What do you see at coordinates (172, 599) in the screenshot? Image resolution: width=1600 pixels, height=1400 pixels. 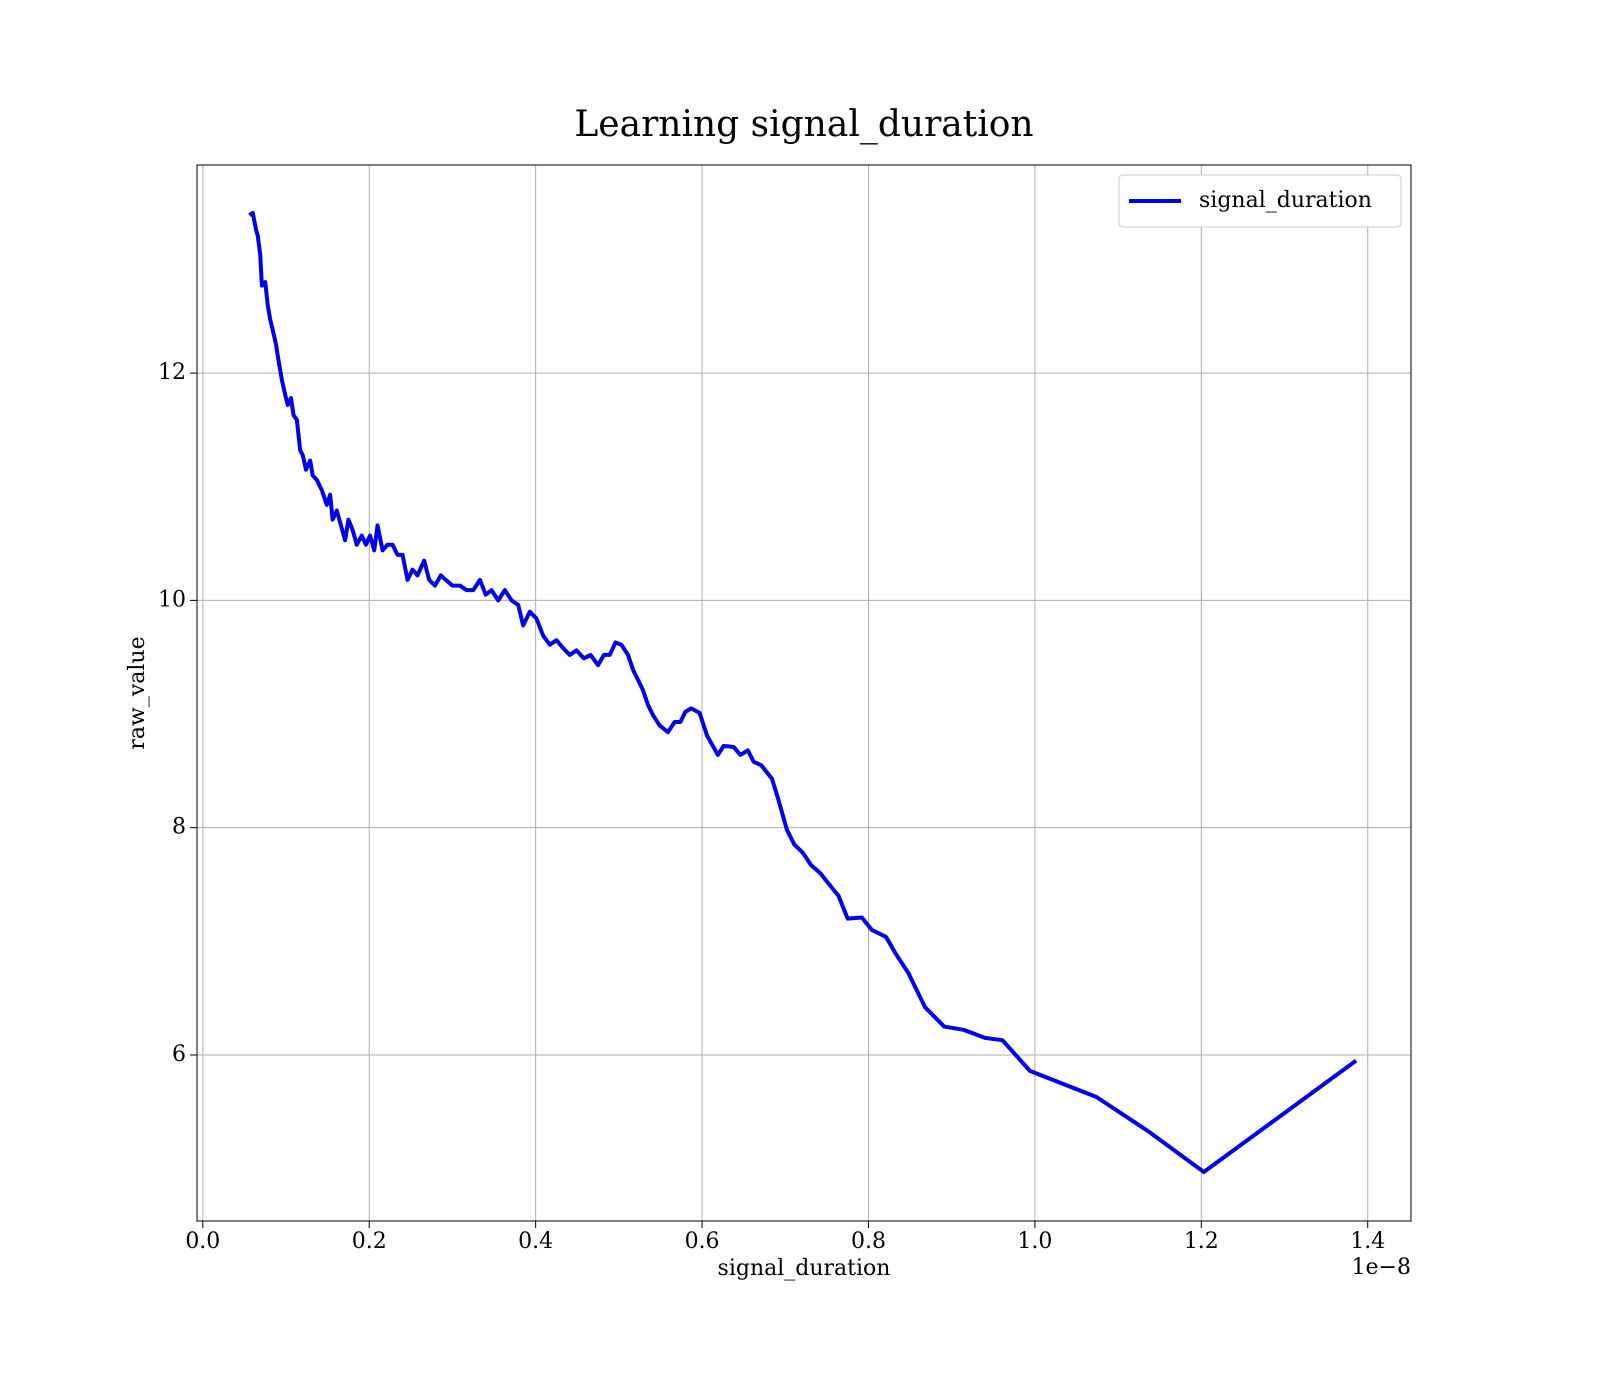 I see `y-tick-label: 10` at bounding box center [172, 599].